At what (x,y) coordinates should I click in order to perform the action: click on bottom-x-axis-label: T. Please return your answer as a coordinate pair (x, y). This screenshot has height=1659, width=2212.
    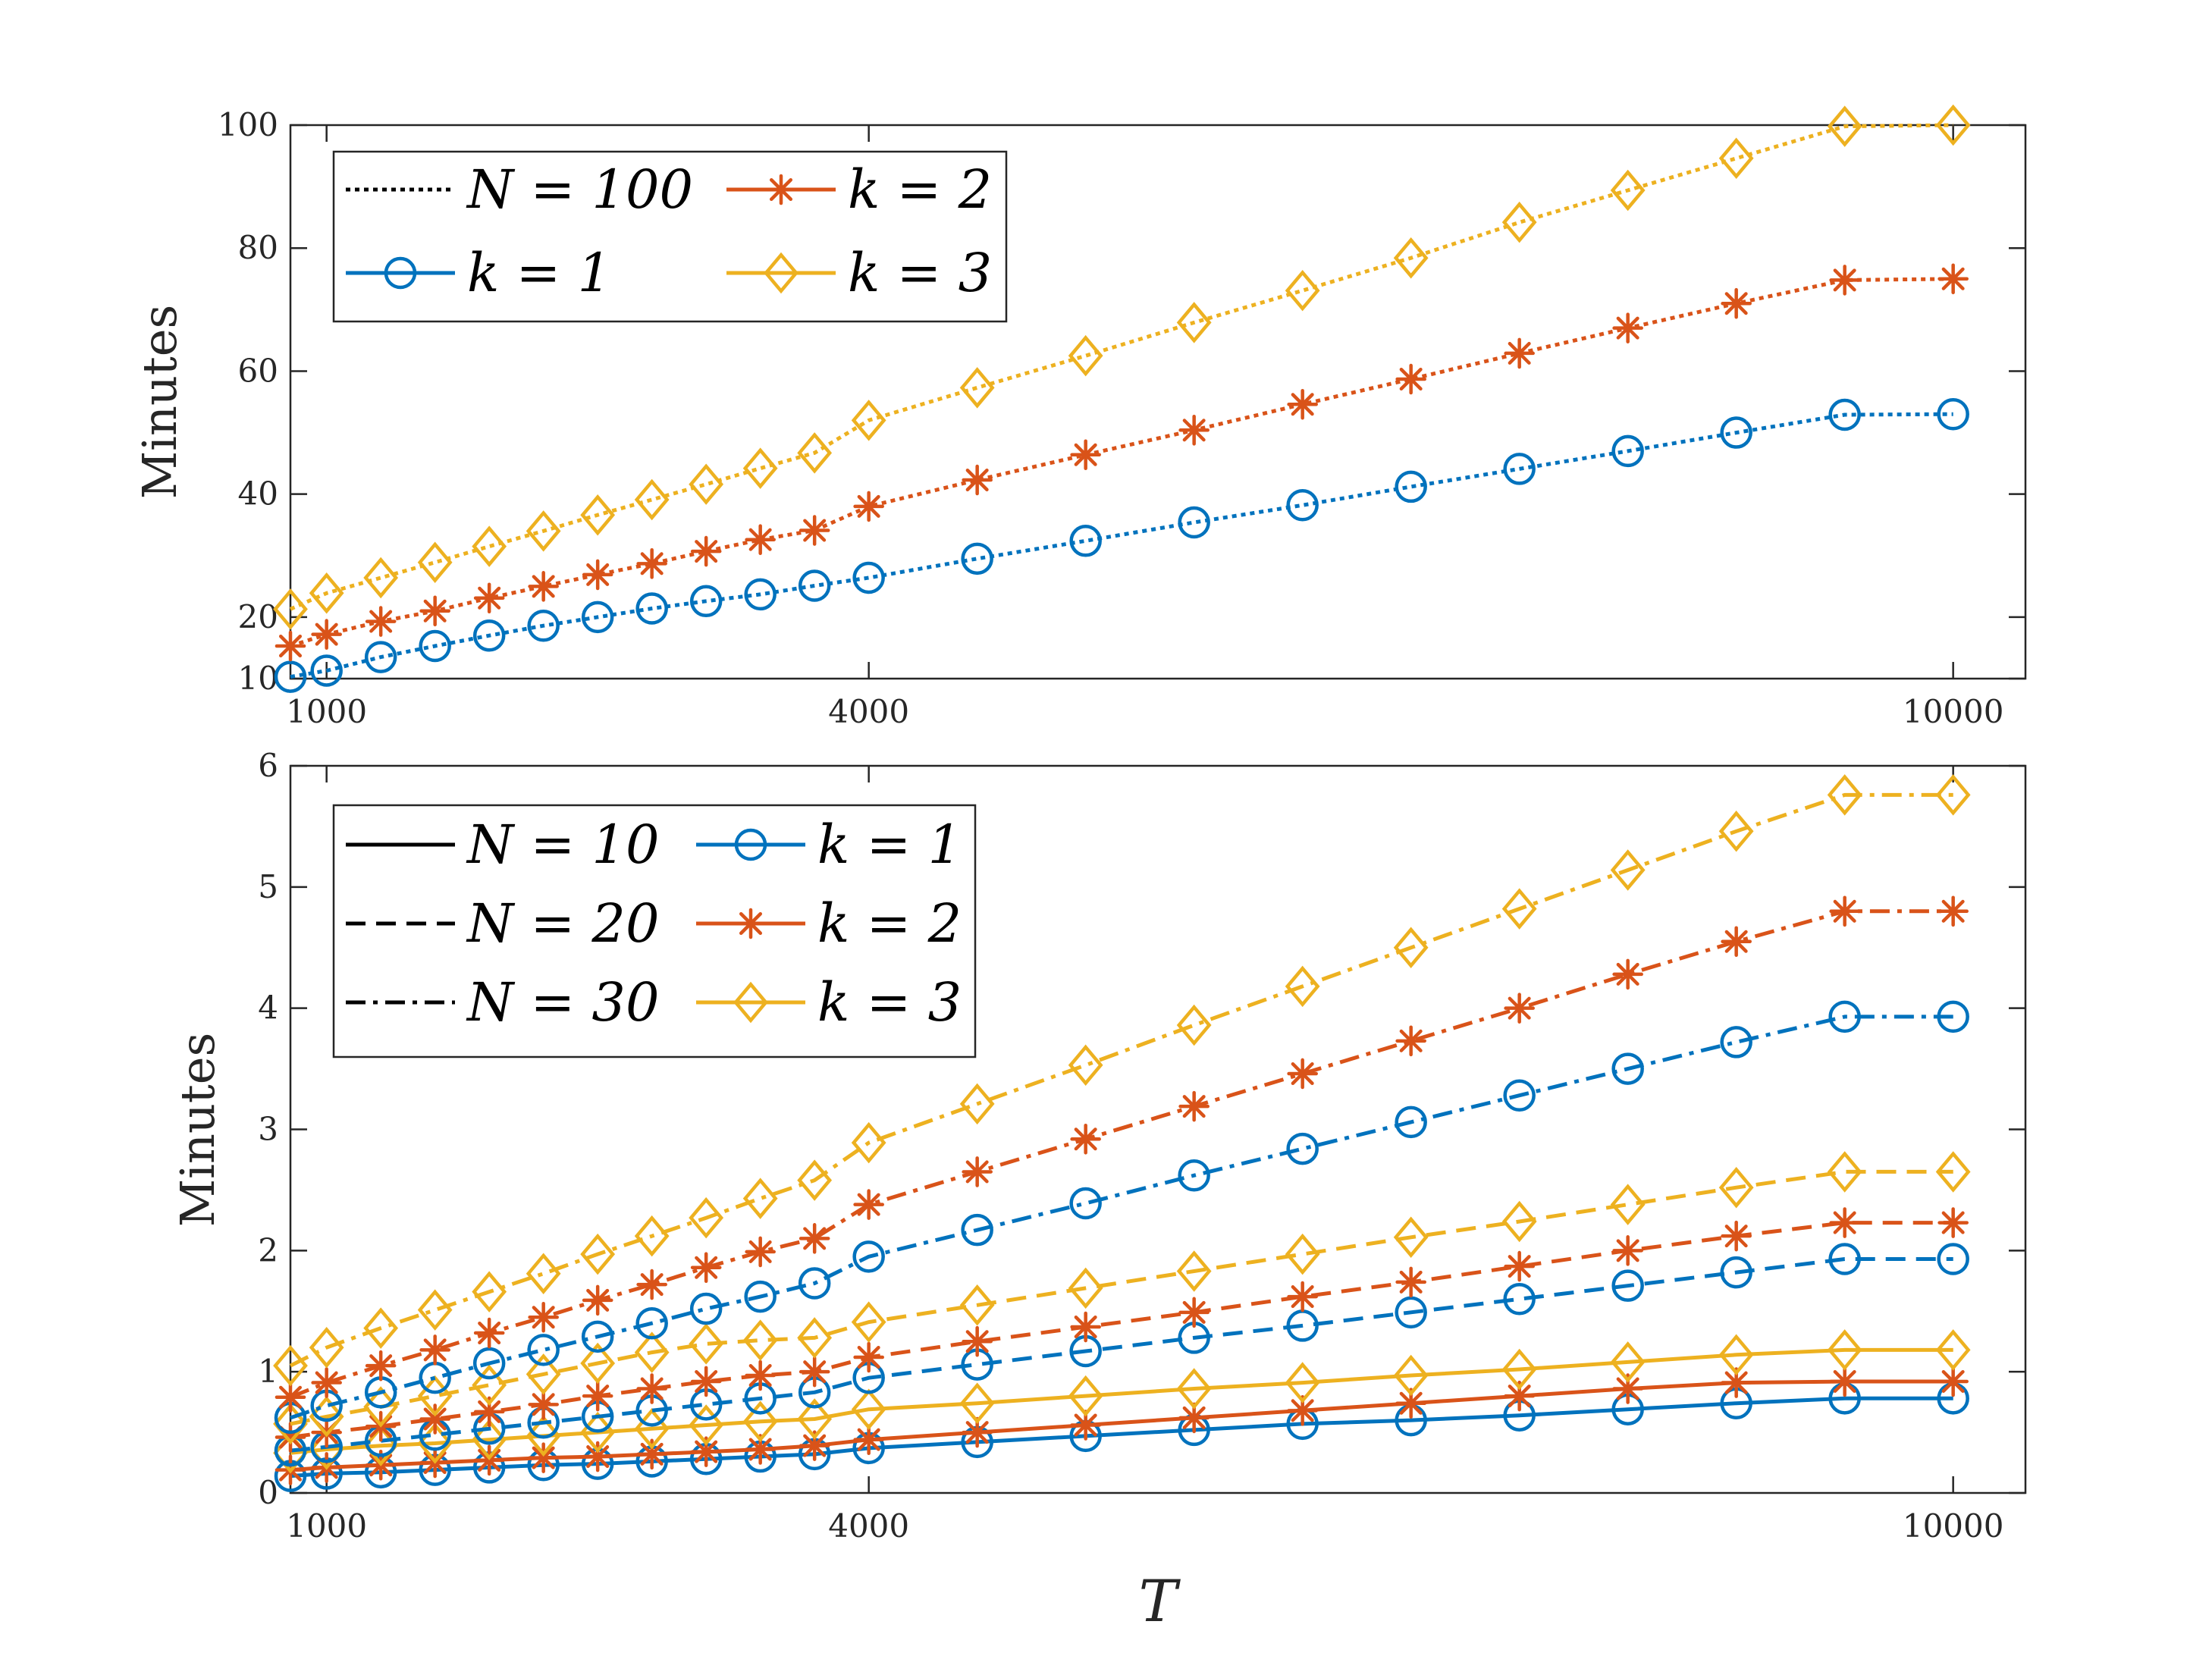
    Looking at the image, I should click on (1160, 1601).